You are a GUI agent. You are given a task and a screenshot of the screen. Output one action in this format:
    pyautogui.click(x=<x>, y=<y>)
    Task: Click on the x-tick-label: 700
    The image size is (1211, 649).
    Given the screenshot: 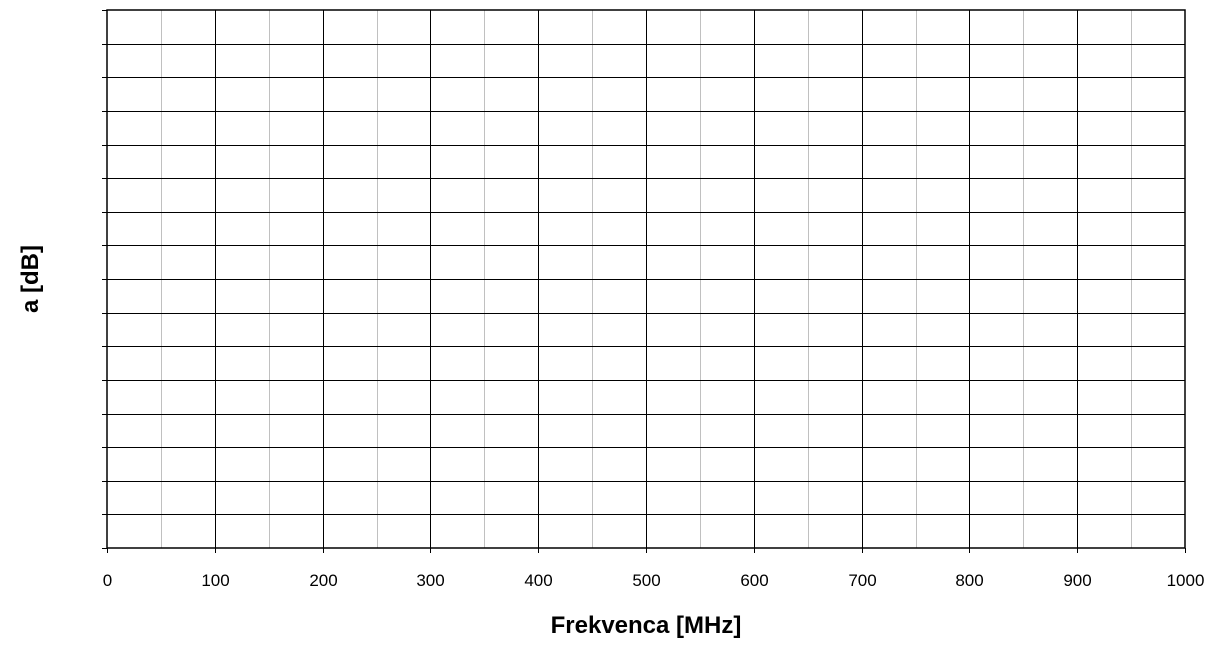 What is the action you would take?
    pyautogui.click(x=862, y=580)
    